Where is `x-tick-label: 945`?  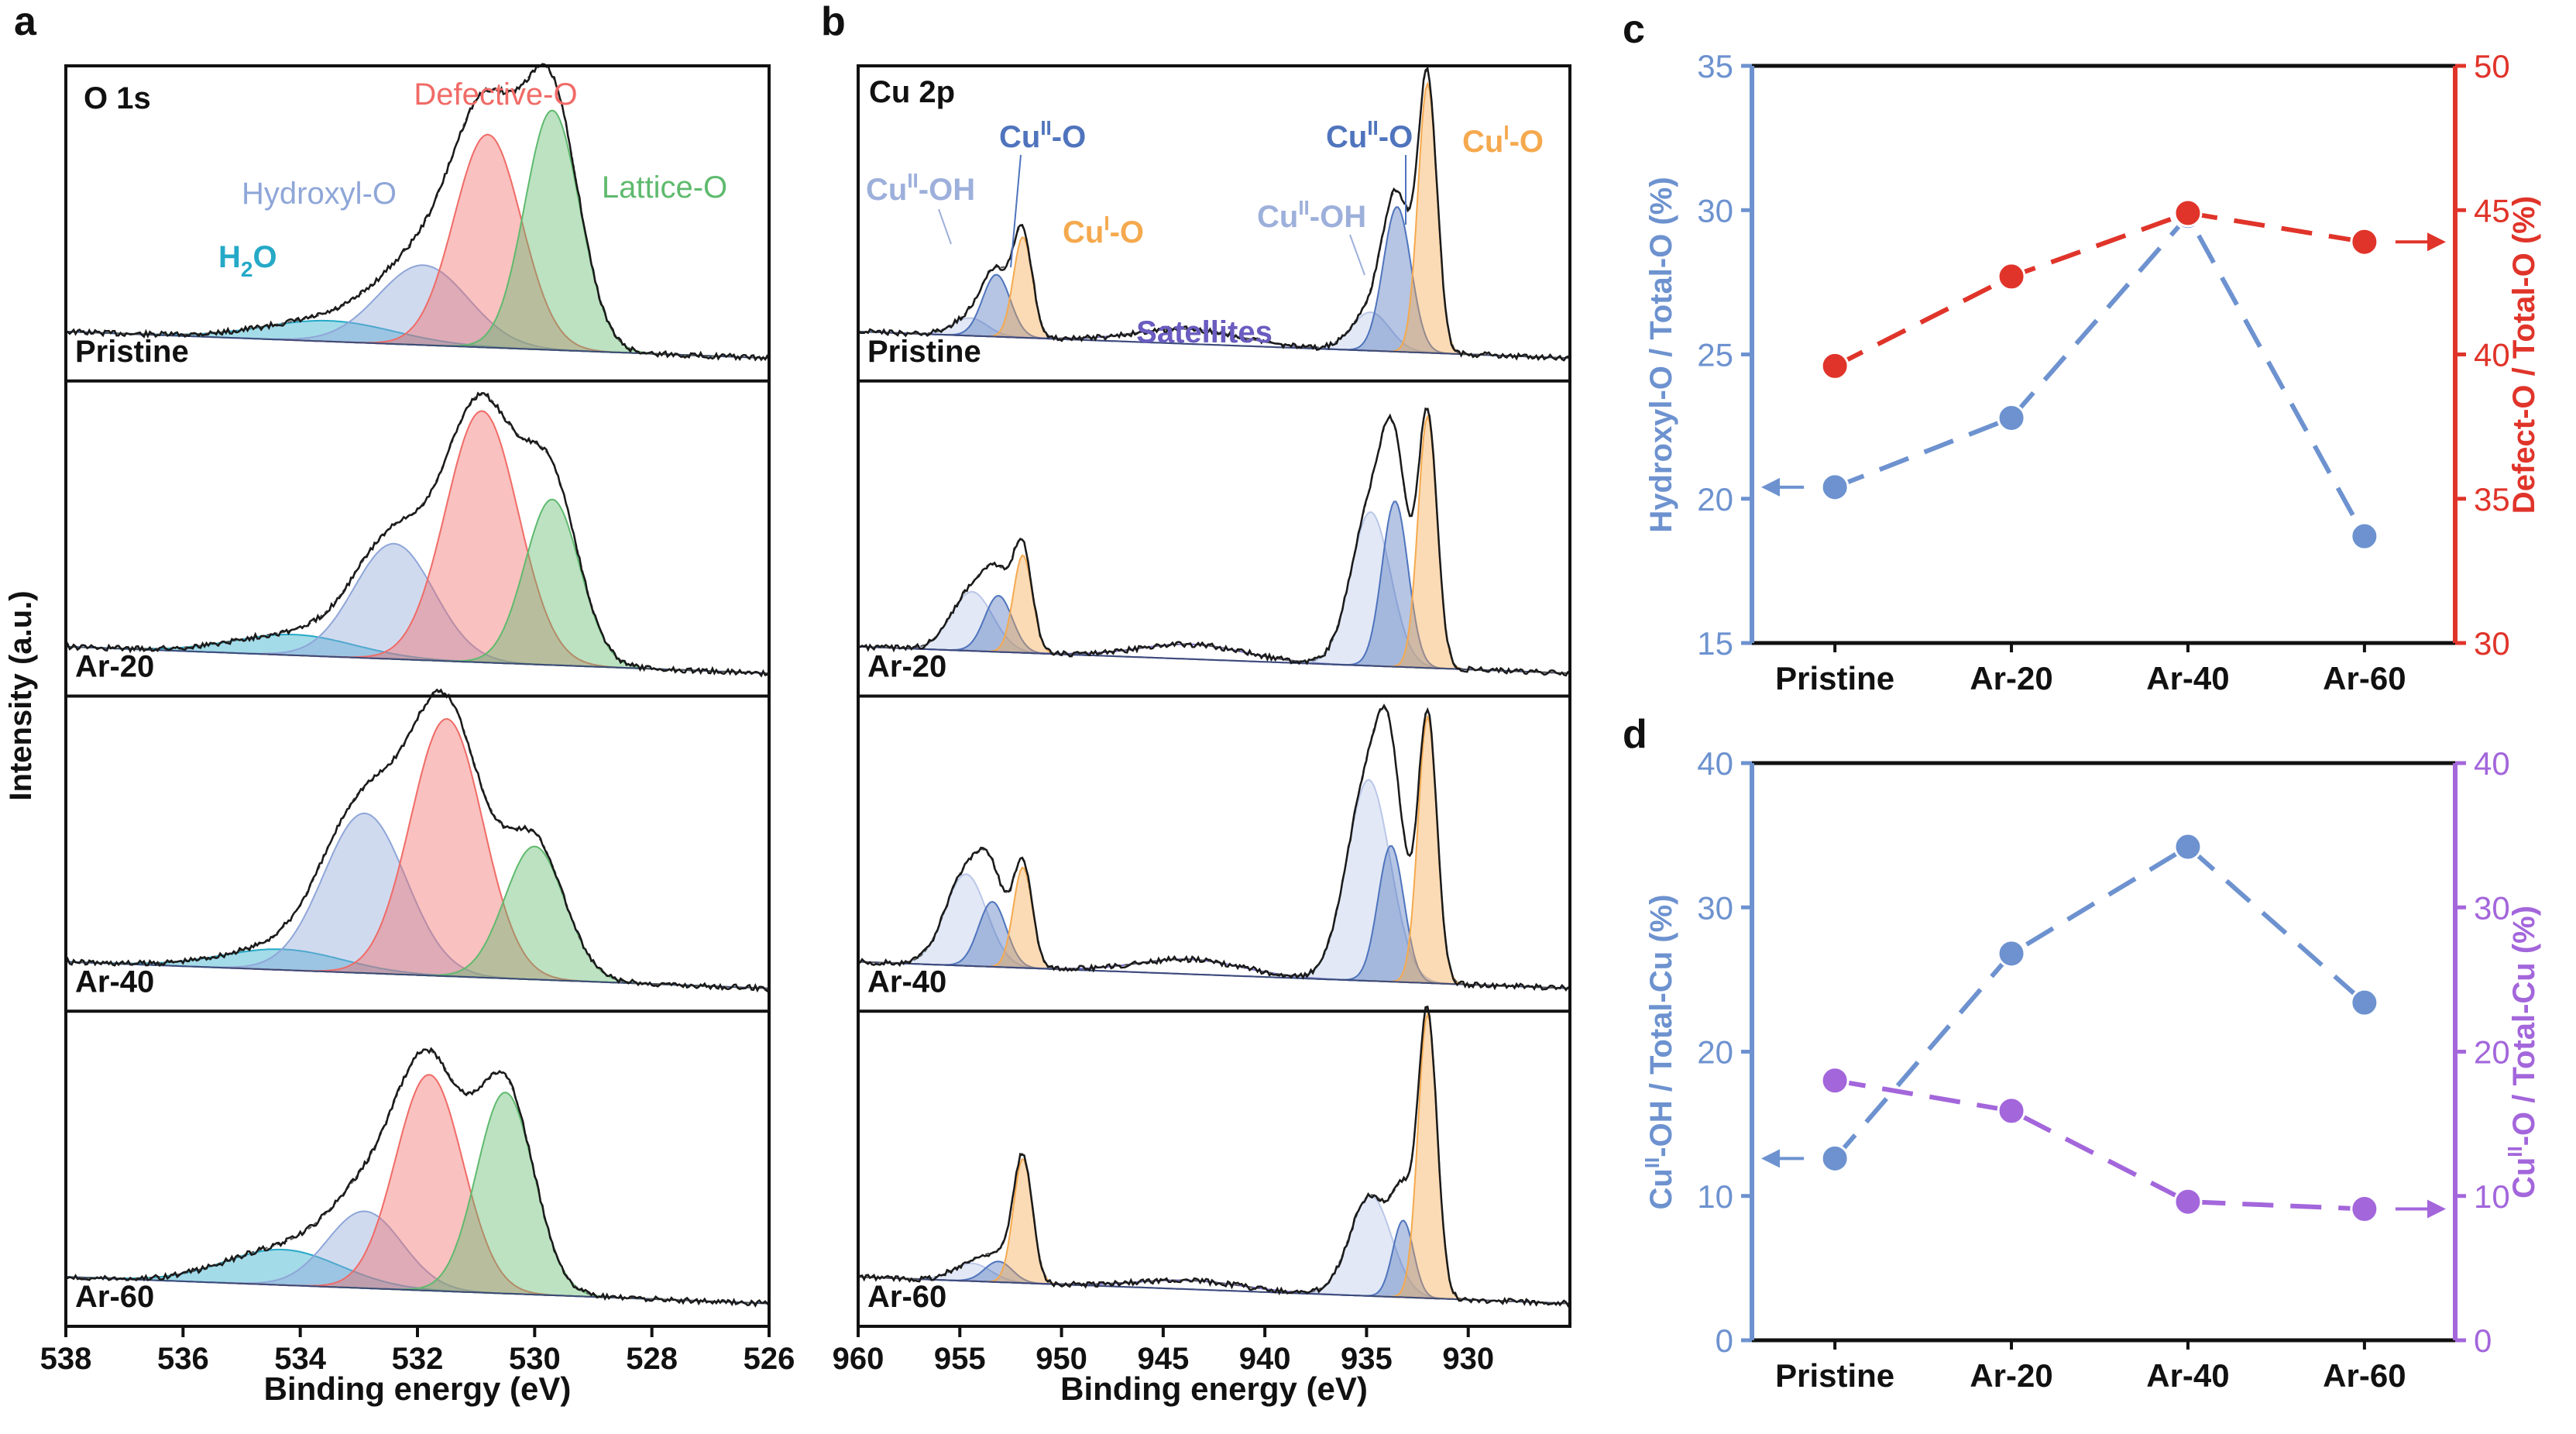 x-tick-label: 945 is located at coordinates (1163, 1359).